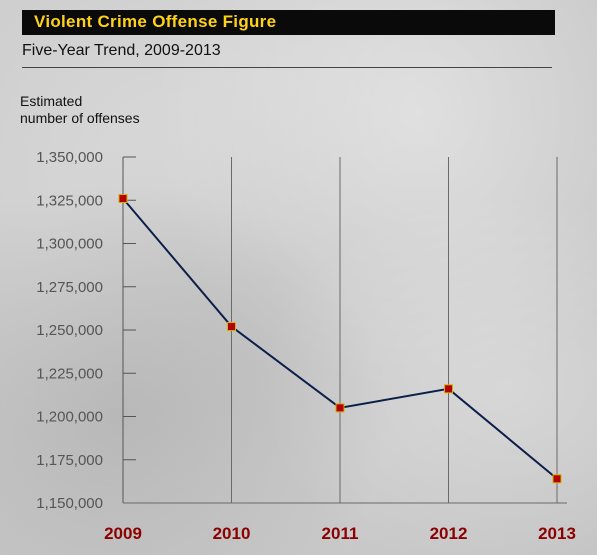  Describe the element at coordinates (123, 533) in the screenshot. I see `x-tick-label: 2009` at that location.